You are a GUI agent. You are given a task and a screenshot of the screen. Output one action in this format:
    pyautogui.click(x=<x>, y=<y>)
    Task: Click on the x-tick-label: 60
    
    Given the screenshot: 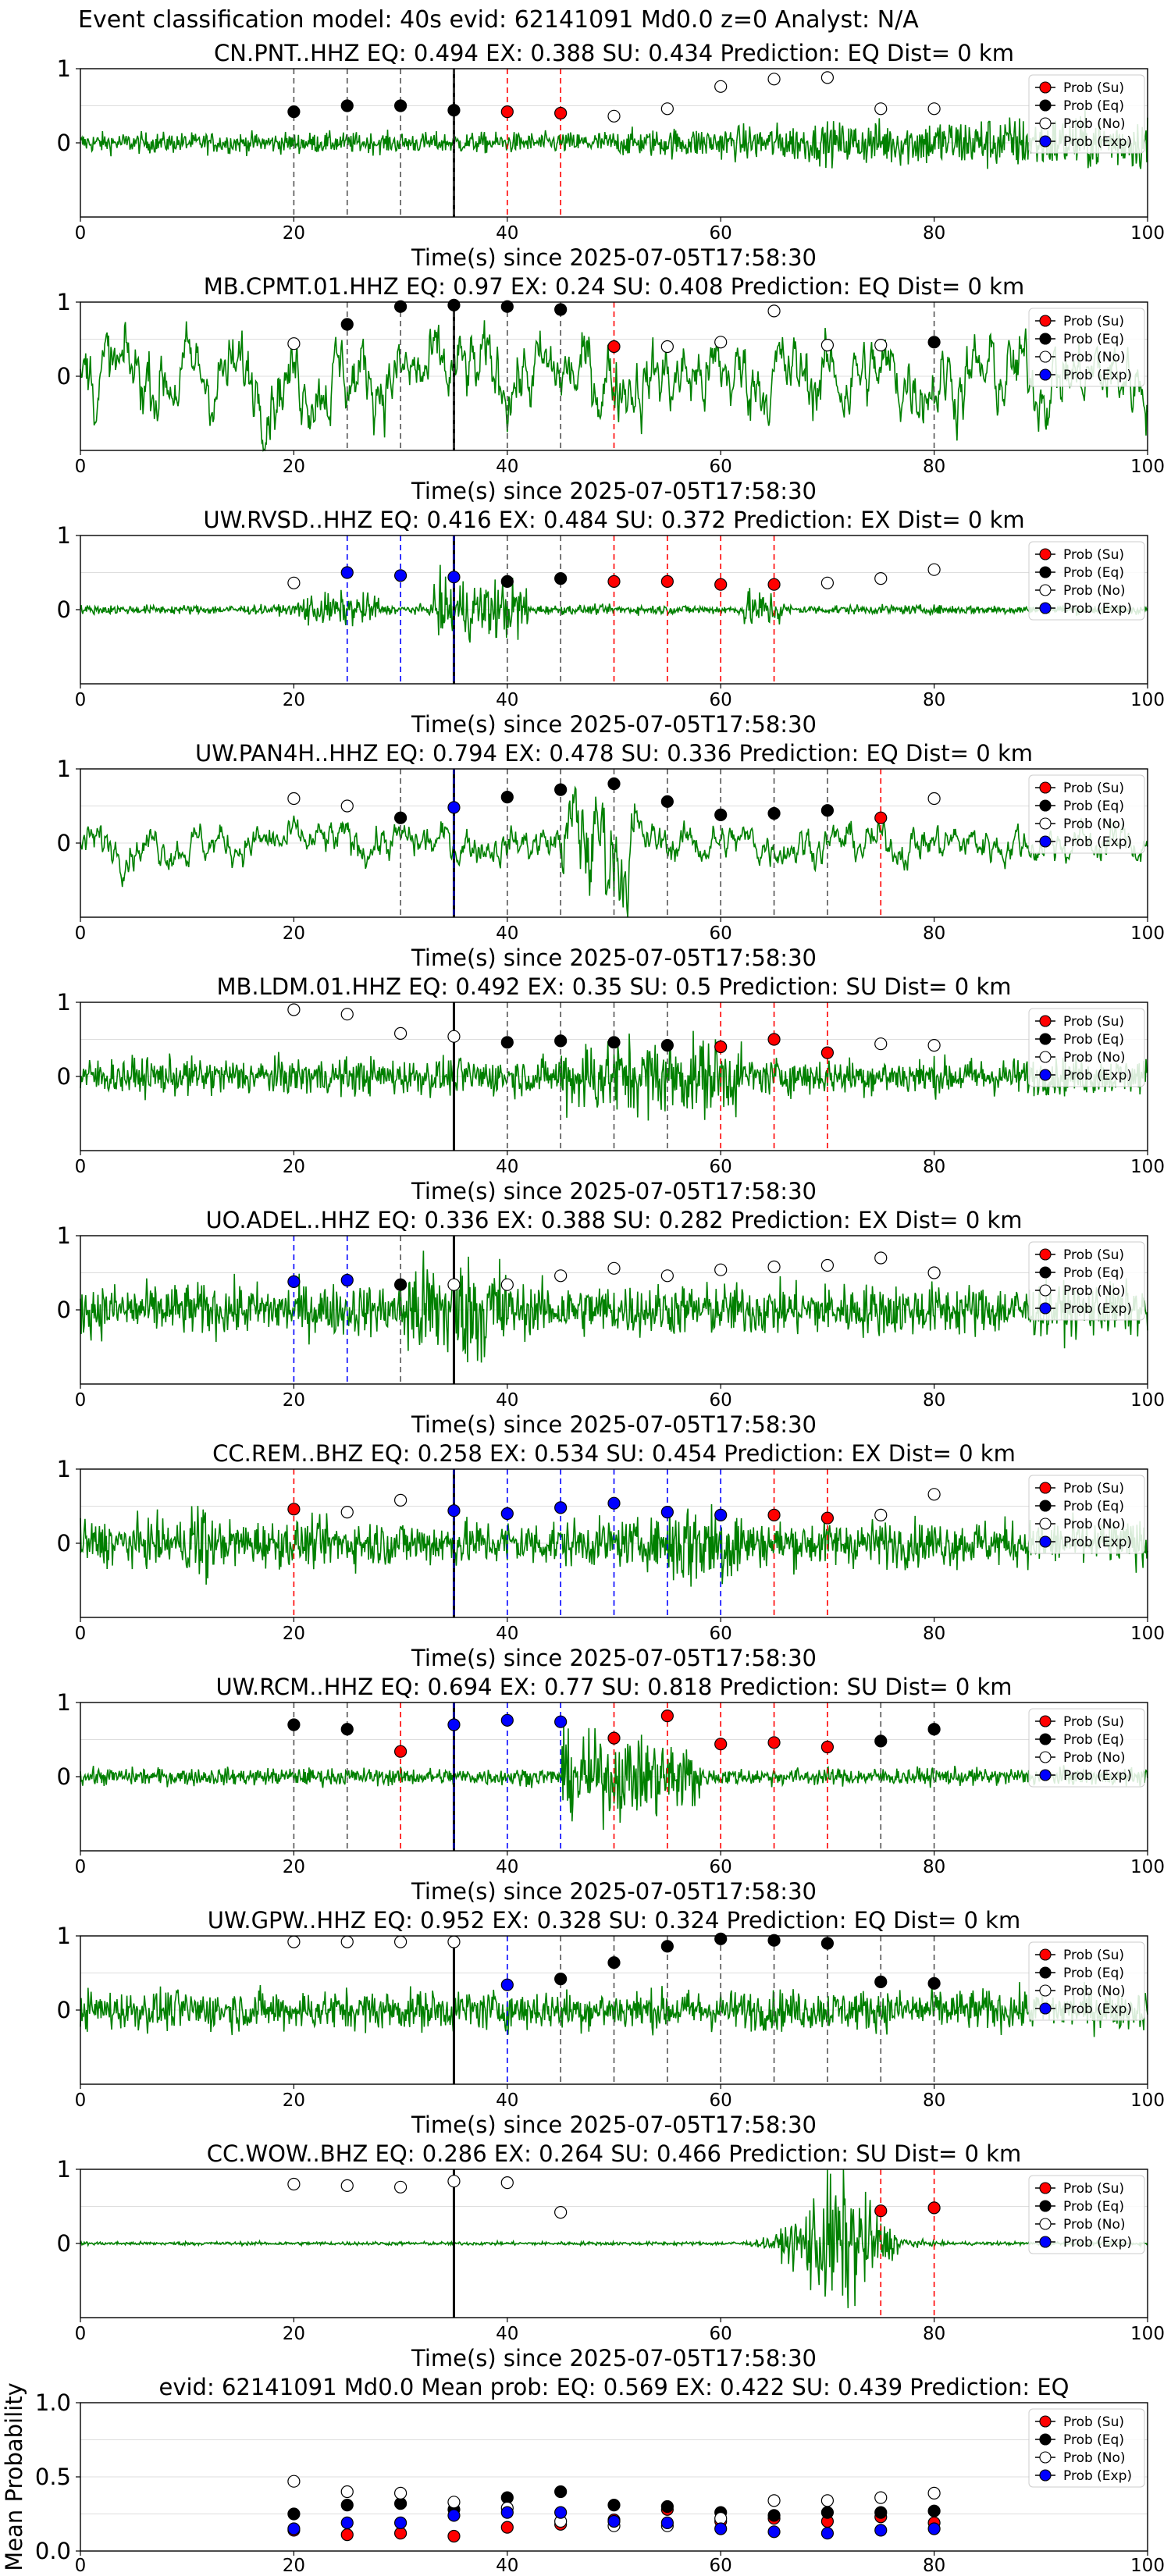 What is the action you would take?
    pyautogui.click(x=721, y=933)
    